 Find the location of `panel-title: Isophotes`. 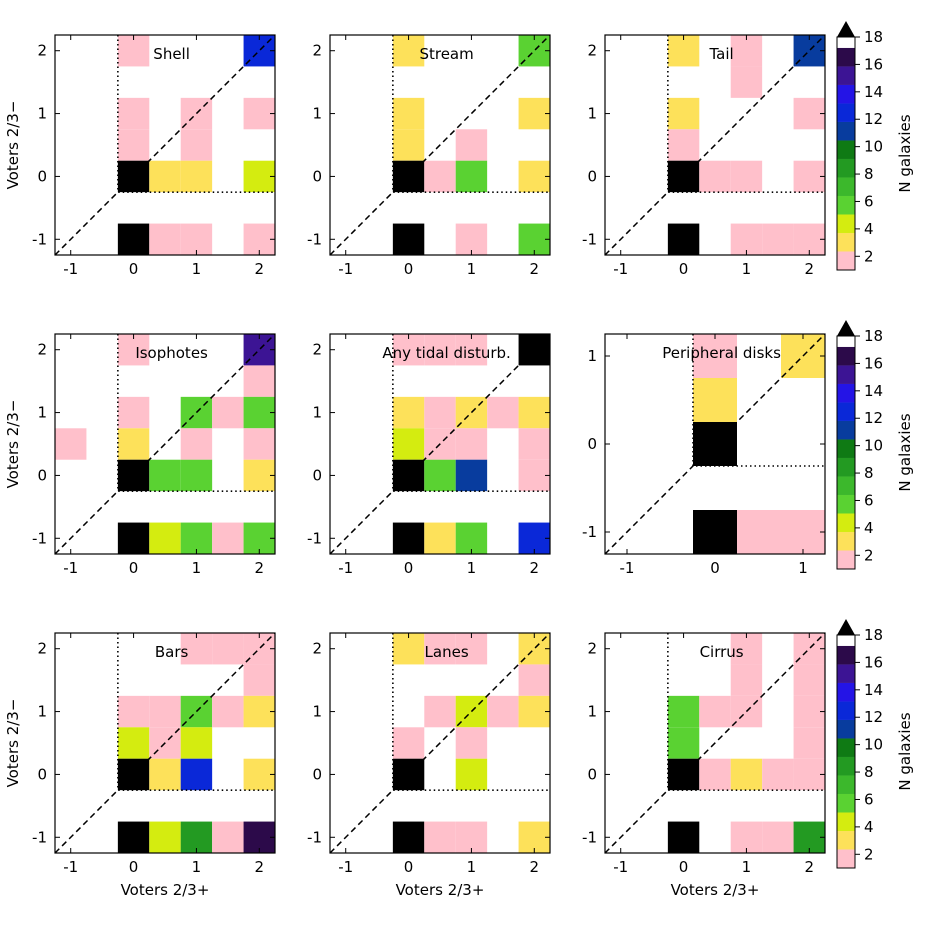

panel-title: Isophotes is located at coordinates (171, 353).